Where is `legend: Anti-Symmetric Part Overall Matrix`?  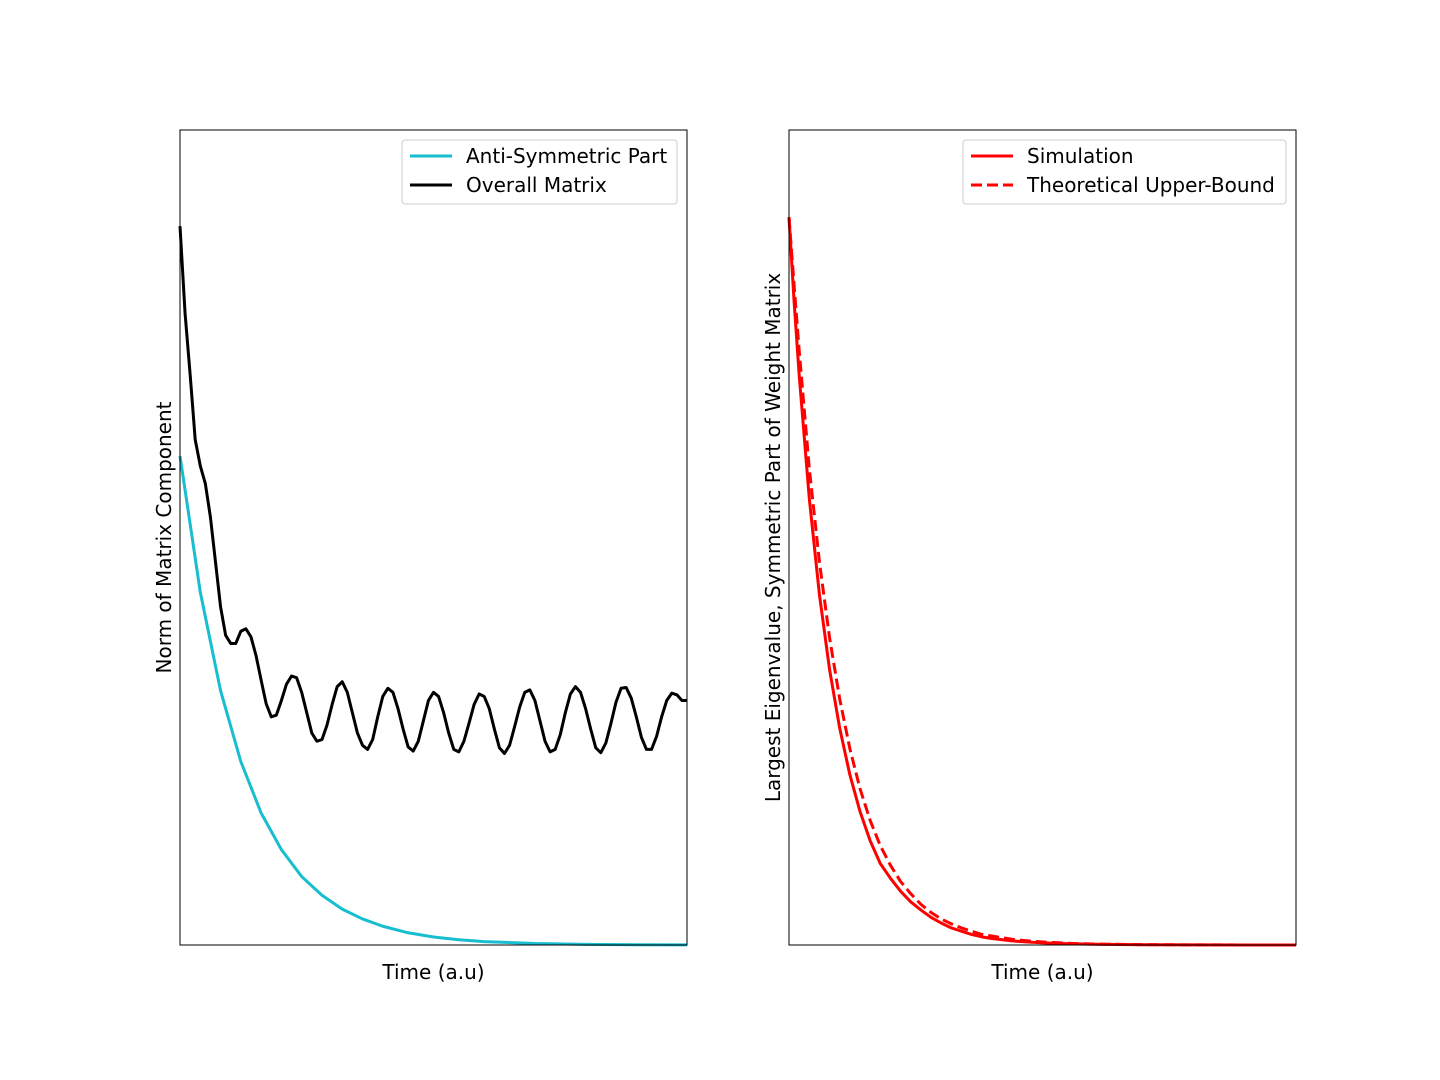
legend: Anti-Symmetric Part Overall Matrix is located at coordinates (539, 172).